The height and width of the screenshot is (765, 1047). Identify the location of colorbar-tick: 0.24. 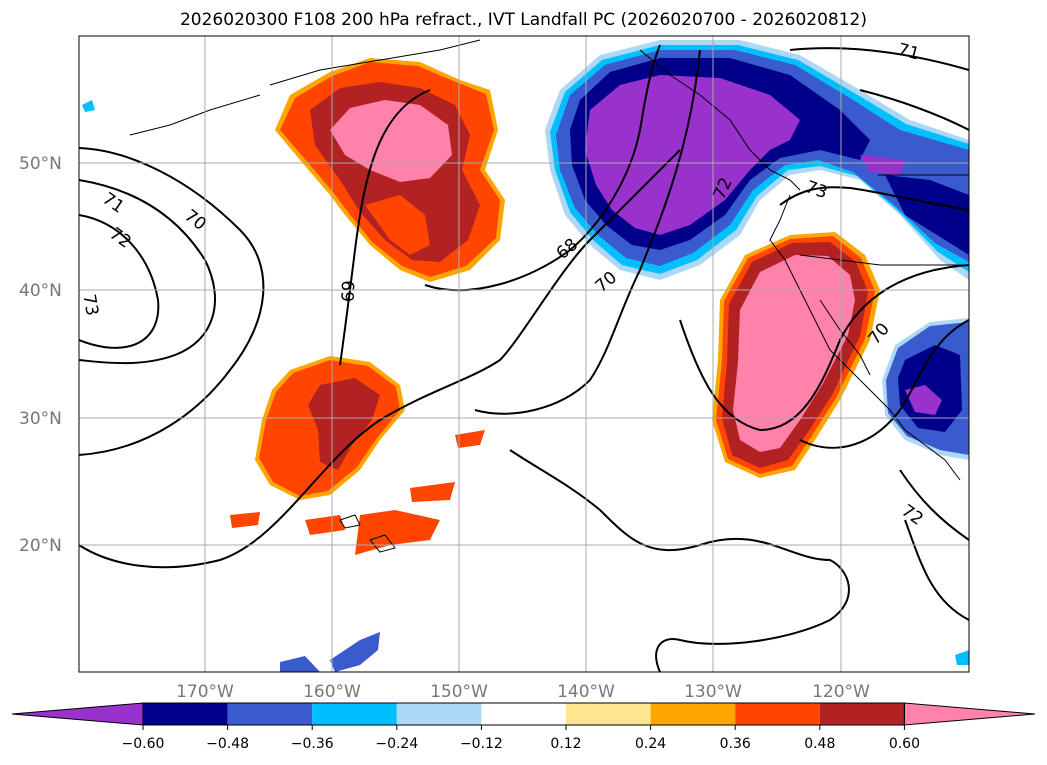
(650, 744).